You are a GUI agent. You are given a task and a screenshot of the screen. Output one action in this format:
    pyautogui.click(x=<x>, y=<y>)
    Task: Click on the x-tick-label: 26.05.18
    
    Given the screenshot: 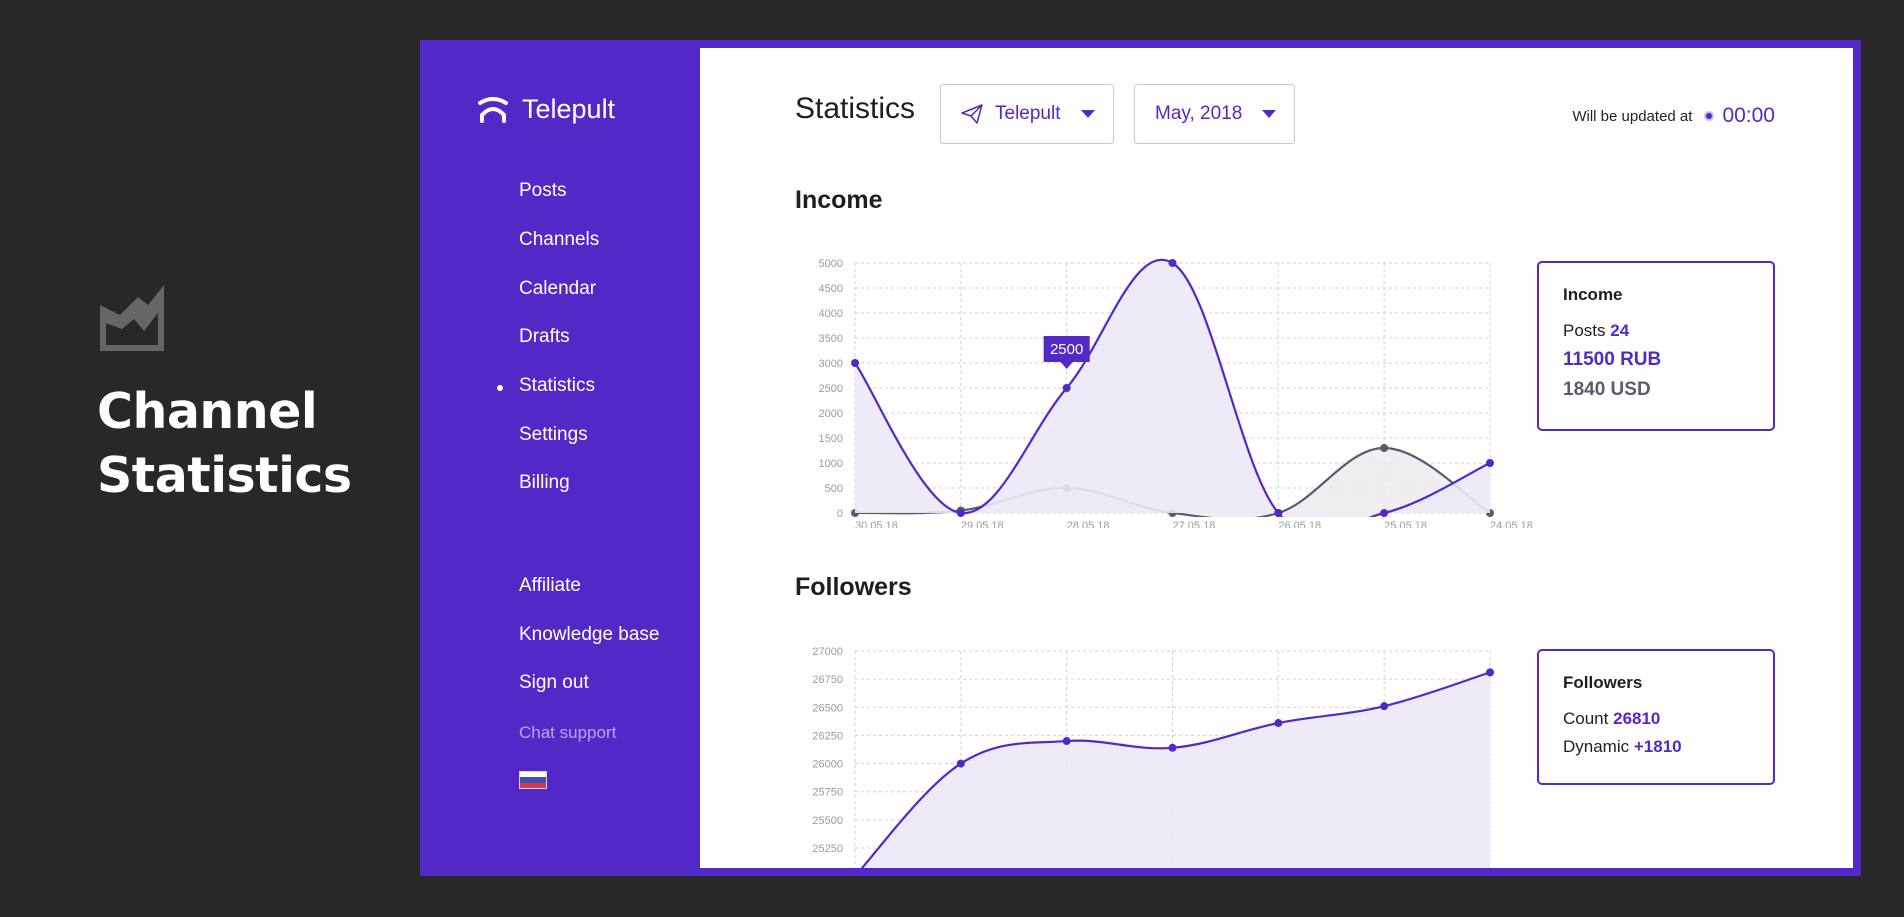 What is the action you would take?
    pyautogui.click(x=1299, y=524)
    